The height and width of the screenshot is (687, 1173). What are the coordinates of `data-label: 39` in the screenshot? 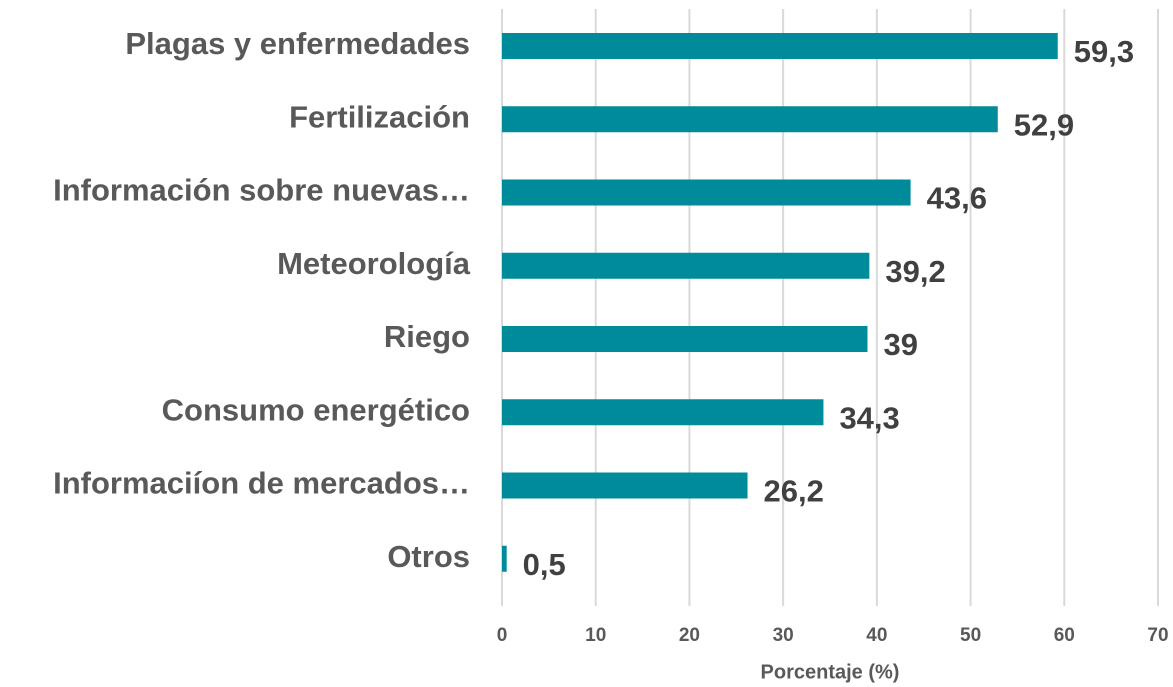 It's located at (900, 344).